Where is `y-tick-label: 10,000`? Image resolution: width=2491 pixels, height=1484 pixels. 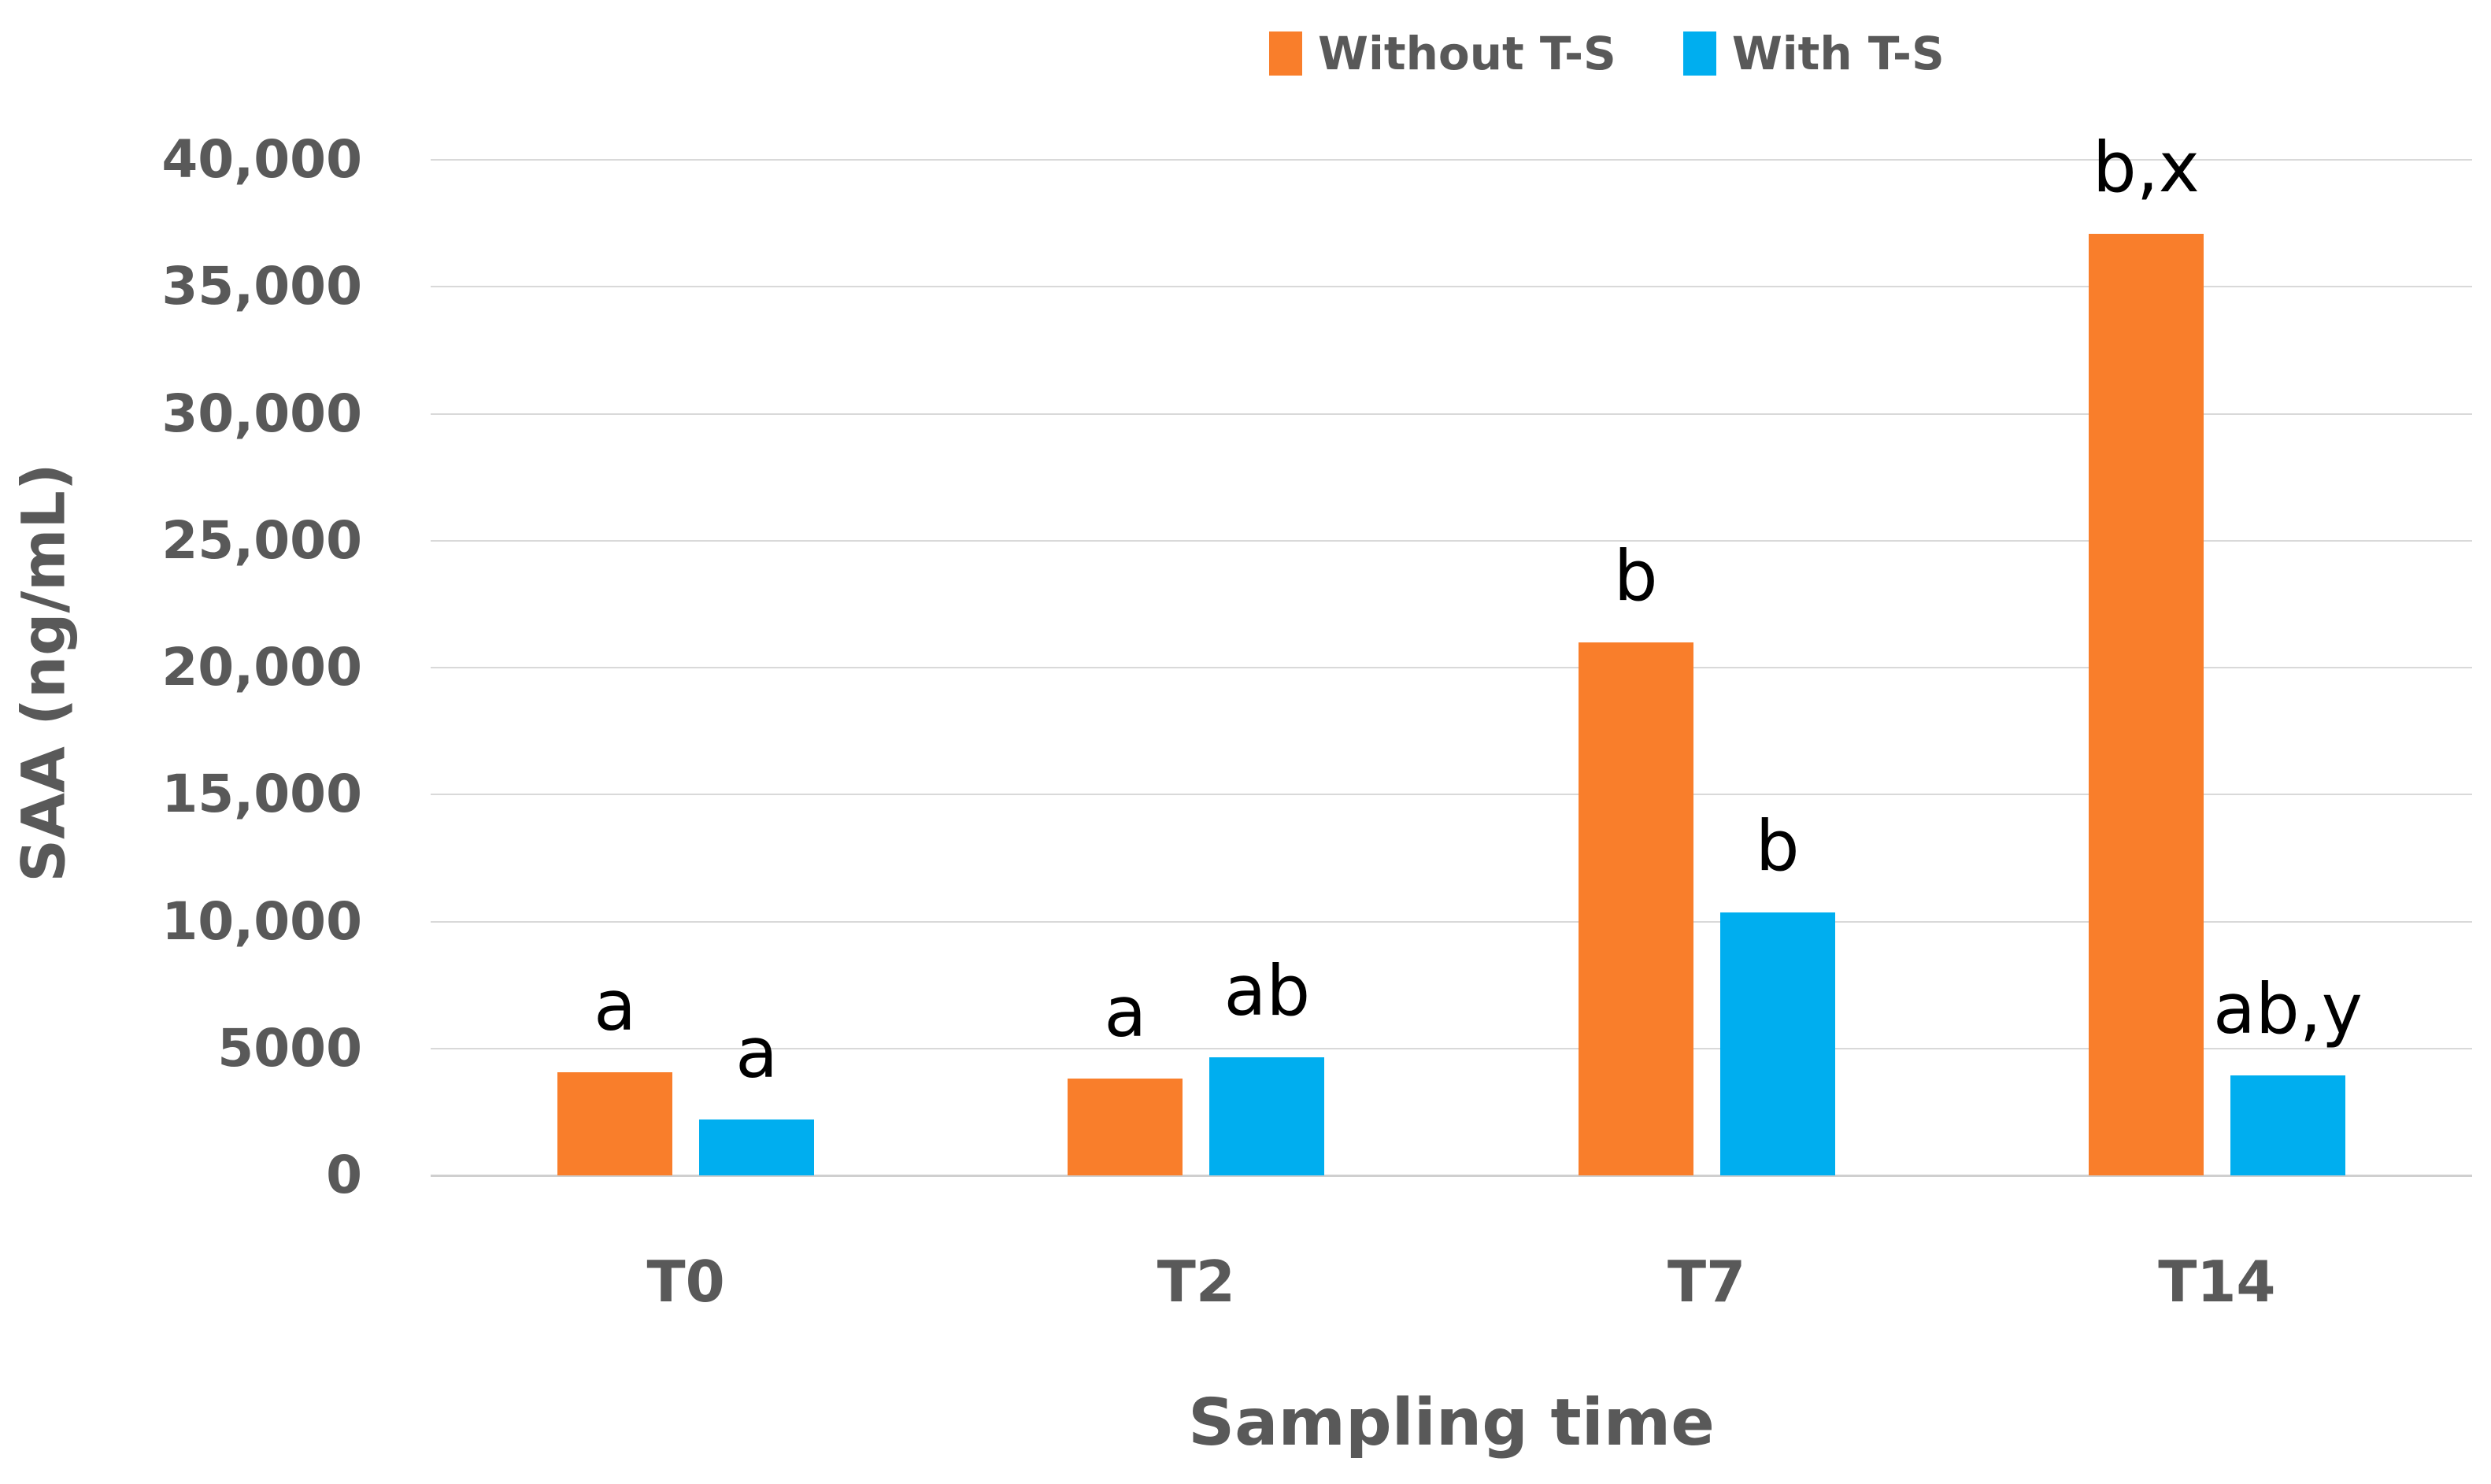 y-tick-label: 10,000 is located at coordinates (261, 921).